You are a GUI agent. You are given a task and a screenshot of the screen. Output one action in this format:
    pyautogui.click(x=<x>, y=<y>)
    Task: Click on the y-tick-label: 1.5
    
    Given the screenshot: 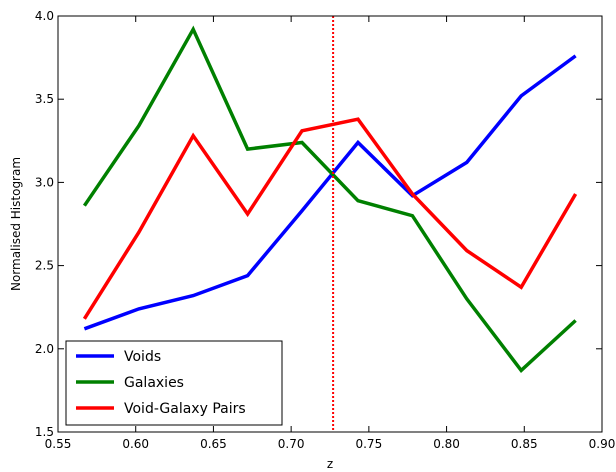 What is the action you would take?
    pyautogui.click(x=44, y=432)
    